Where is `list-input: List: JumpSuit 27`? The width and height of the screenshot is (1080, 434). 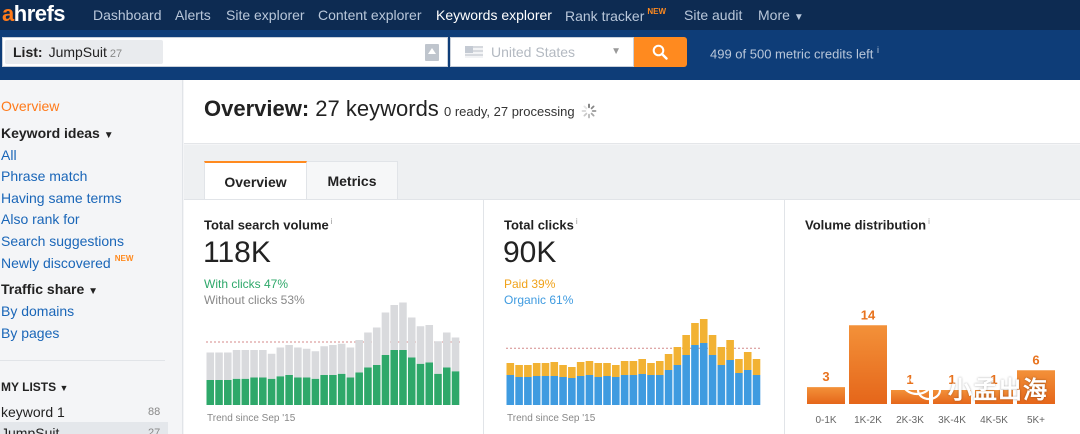
list-input: List: JumpSuit 27 is located at coordinates (225, 52).